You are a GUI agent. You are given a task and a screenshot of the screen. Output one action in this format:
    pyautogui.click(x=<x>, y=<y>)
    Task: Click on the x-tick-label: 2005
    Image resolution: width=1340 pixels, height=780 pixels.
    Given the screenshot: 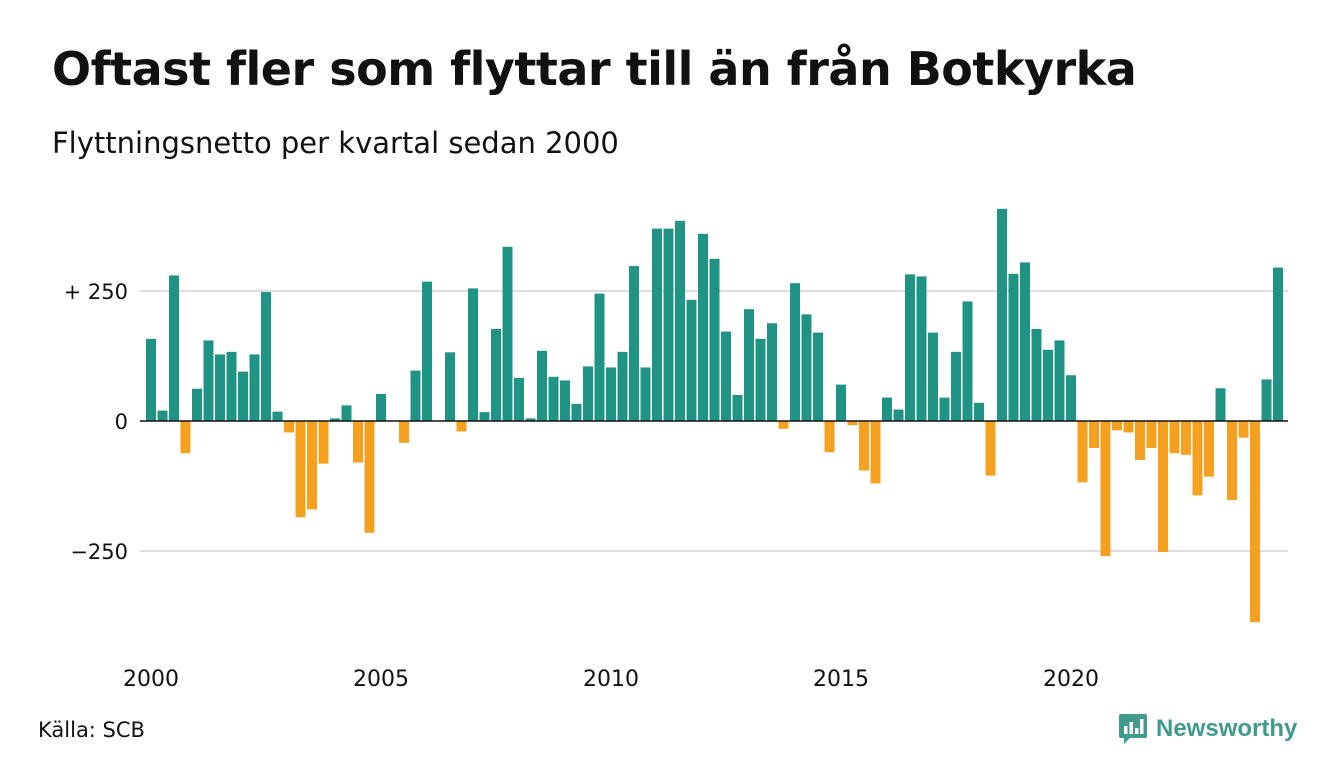 What is the action you would take?
    pyautogui.click(x=381, y=679)
    